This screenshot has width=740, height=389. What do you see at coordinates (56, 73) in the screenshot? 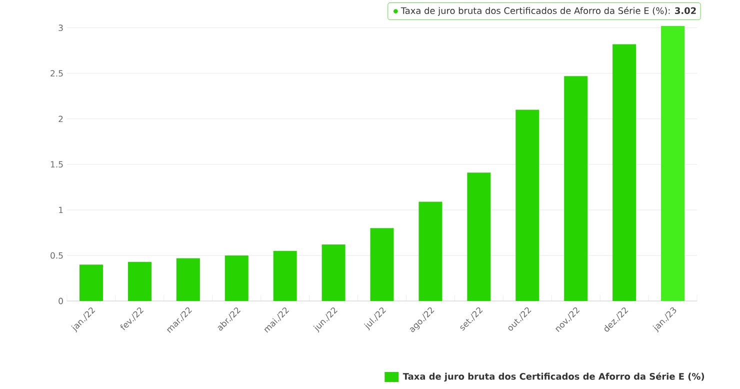
I see `y-tick-label: 2.5` at bounding box center [56, 73].